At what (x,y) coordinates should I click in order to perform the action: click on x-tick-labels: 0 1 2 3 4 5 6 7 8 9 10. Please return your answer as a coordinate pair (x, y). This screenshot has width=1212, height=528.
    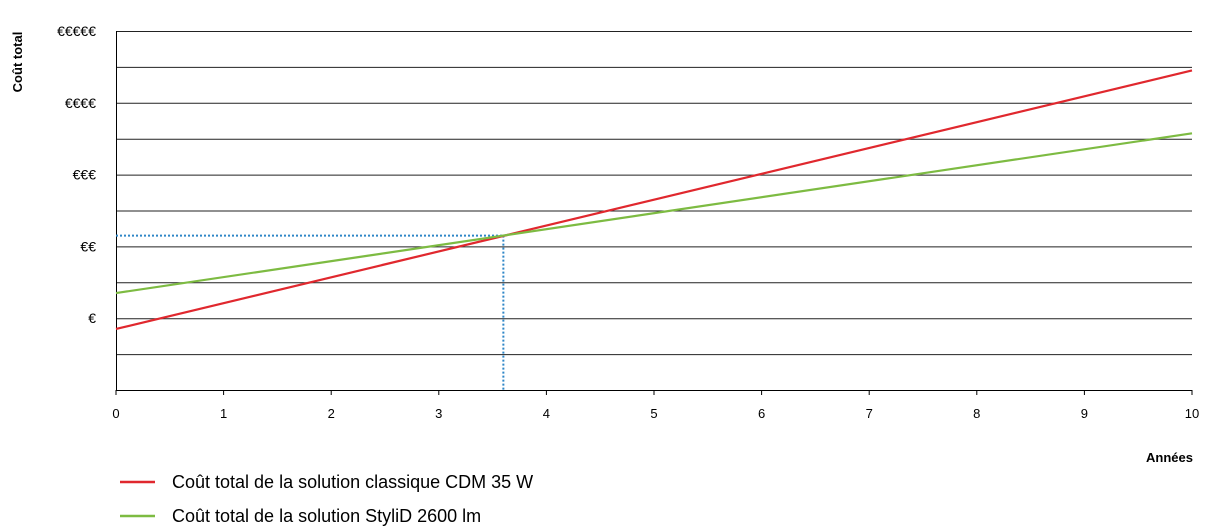
    Looking at the image, I should click on (655, 413).